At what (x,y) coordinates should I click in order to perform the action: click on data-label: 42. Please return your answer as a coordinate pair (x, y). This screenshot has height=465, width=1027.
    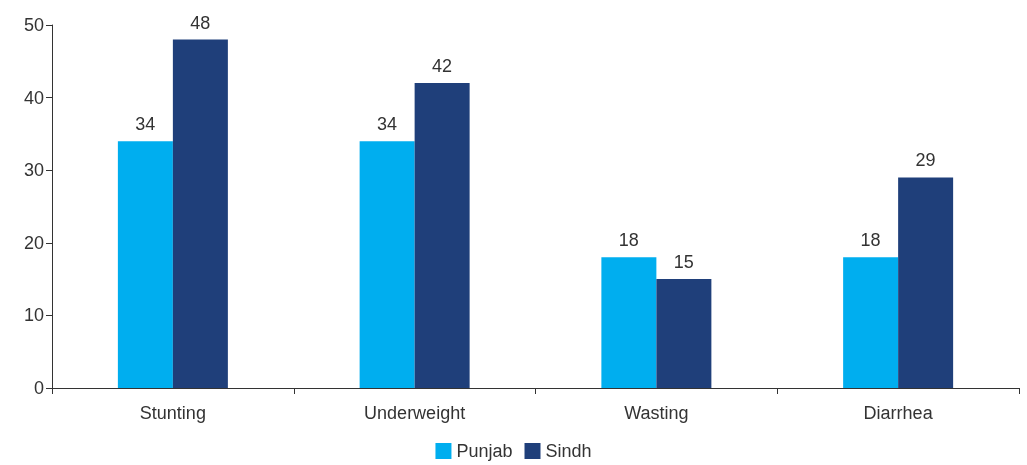
    Looking at the image, I should click on (442, 66).